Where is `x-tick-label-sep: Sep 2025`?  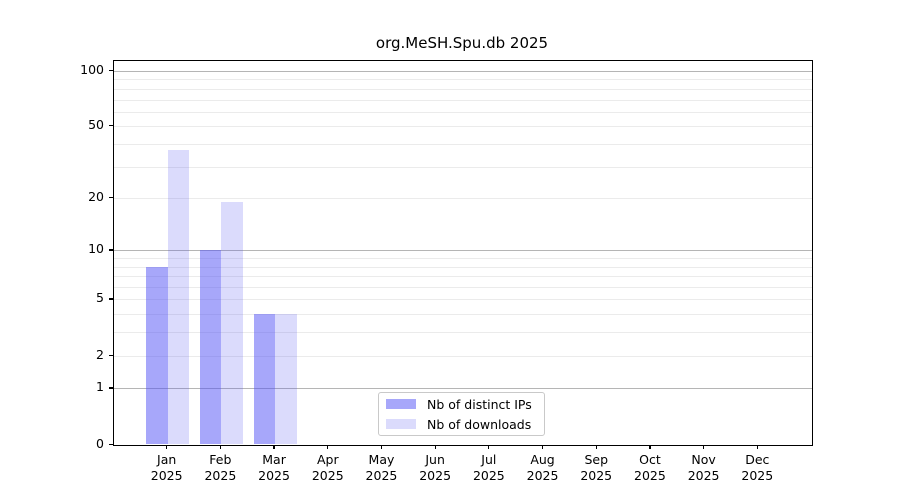 x-tick-label-sep: Sep 2025 is located at coordinates (596, 468).